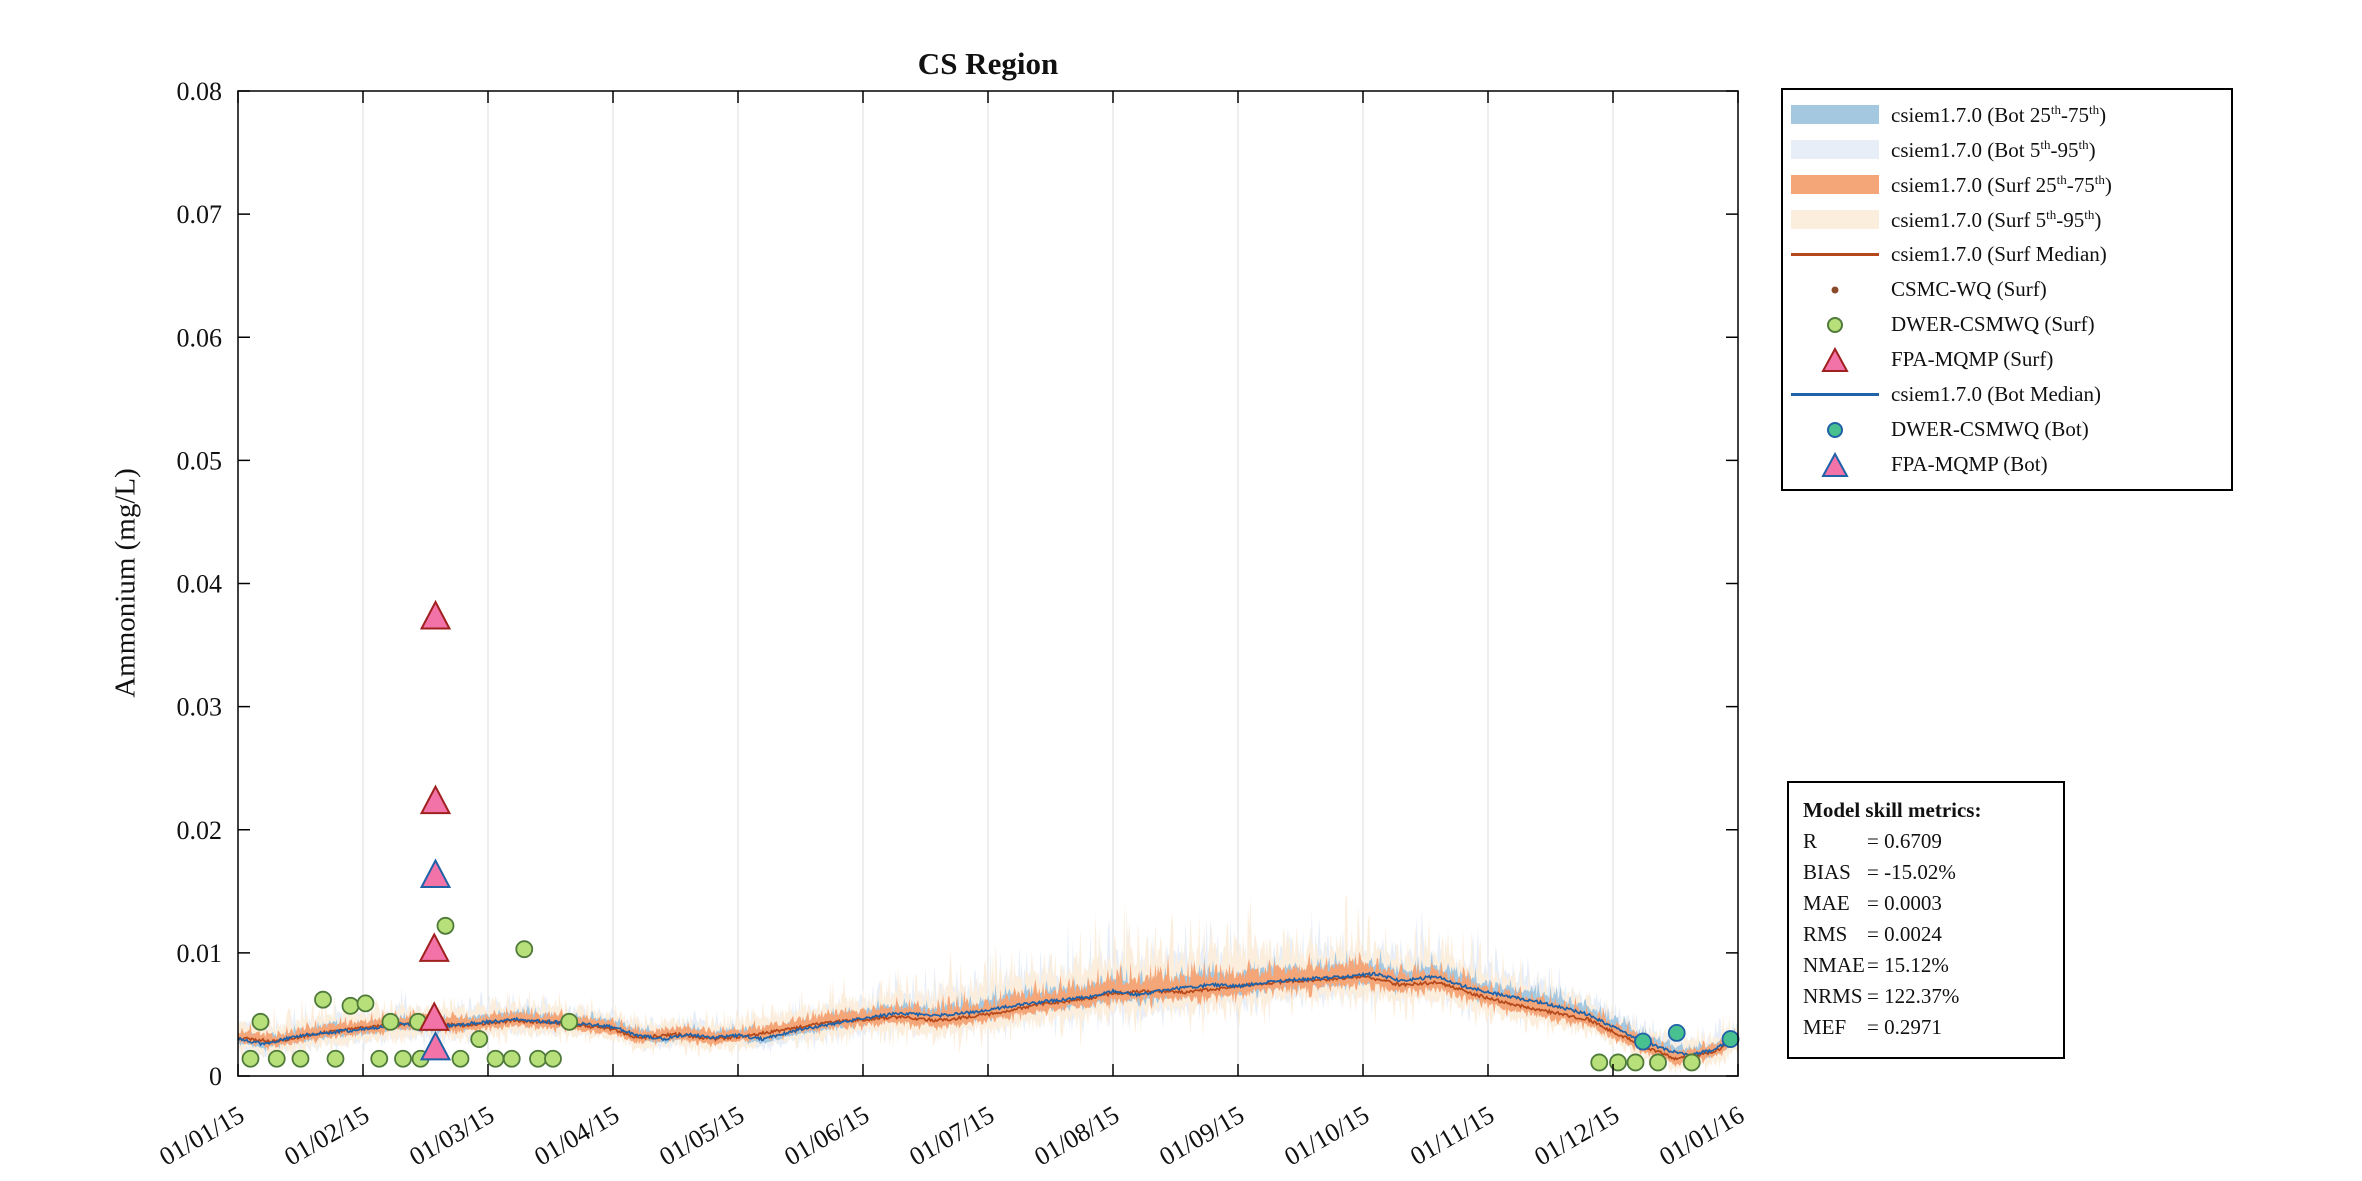 The width and height of the screenshot is (2362, 1181). I want to click on chart-title: CS Region, so click(988, 63).